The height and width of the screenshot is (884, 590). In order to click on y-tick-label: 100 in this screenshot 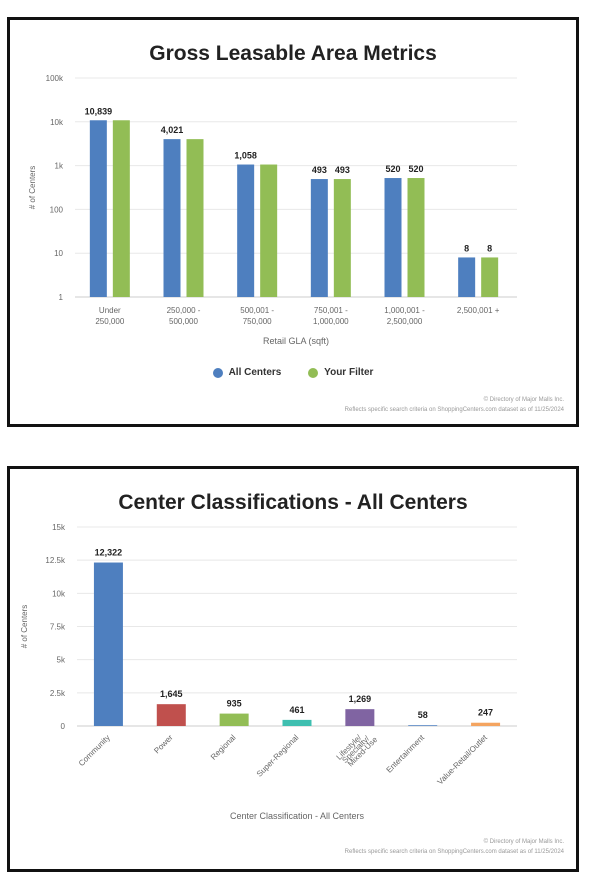, I will do `click(57, 209)`.